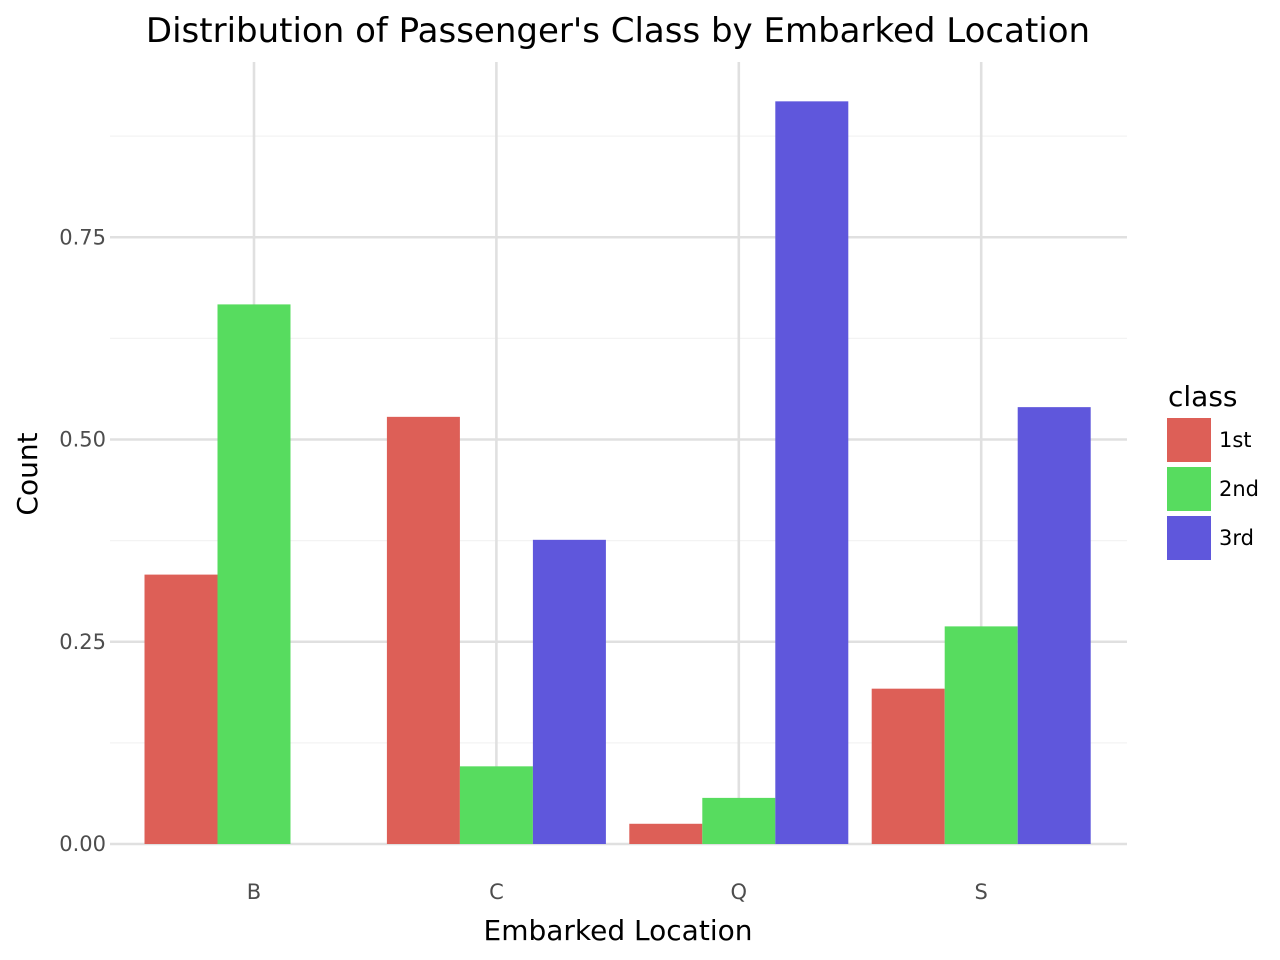 The height and width of the screenshot is (960, 1280). What do you see at coordinates (82, 237) in the screenshot?
I see `y-tick-label: 0.75` at bounding box center [82, 237].